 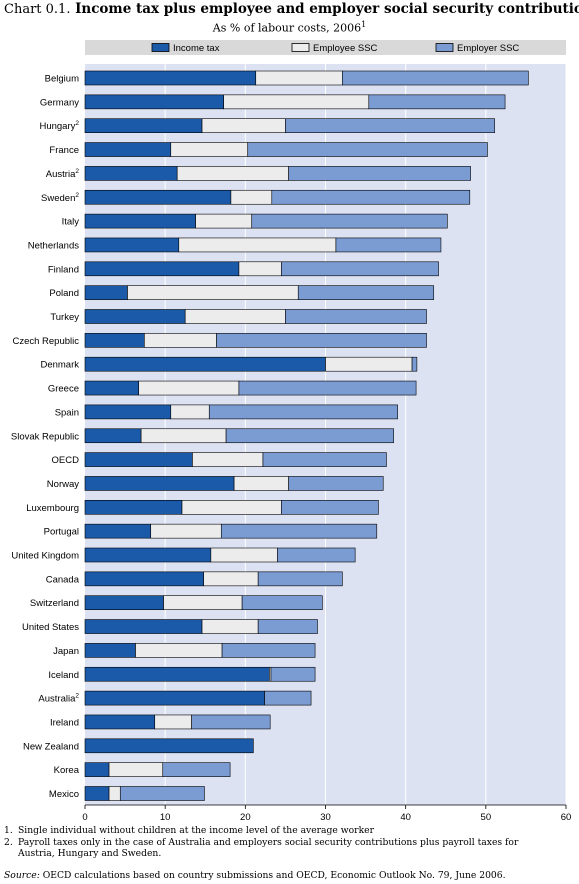 I want to click on category-label-13: Greece, so click(x=63, y=389).